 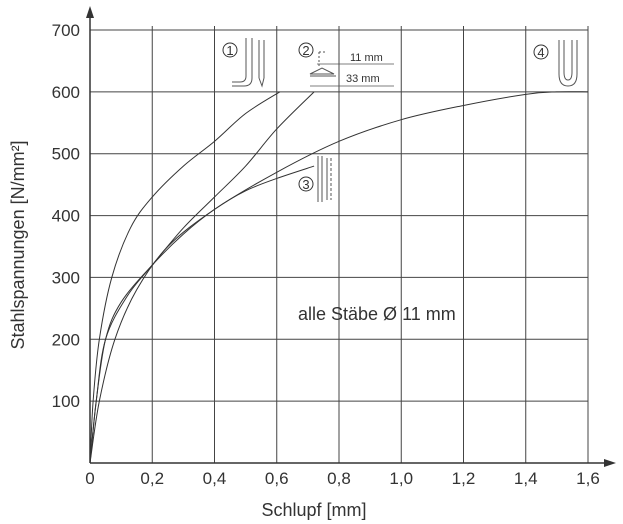 What do you see at coordinates (339, 478) in the screenshot?
I see `x-tick-label: 0,8` at bounding box center [339, 478].